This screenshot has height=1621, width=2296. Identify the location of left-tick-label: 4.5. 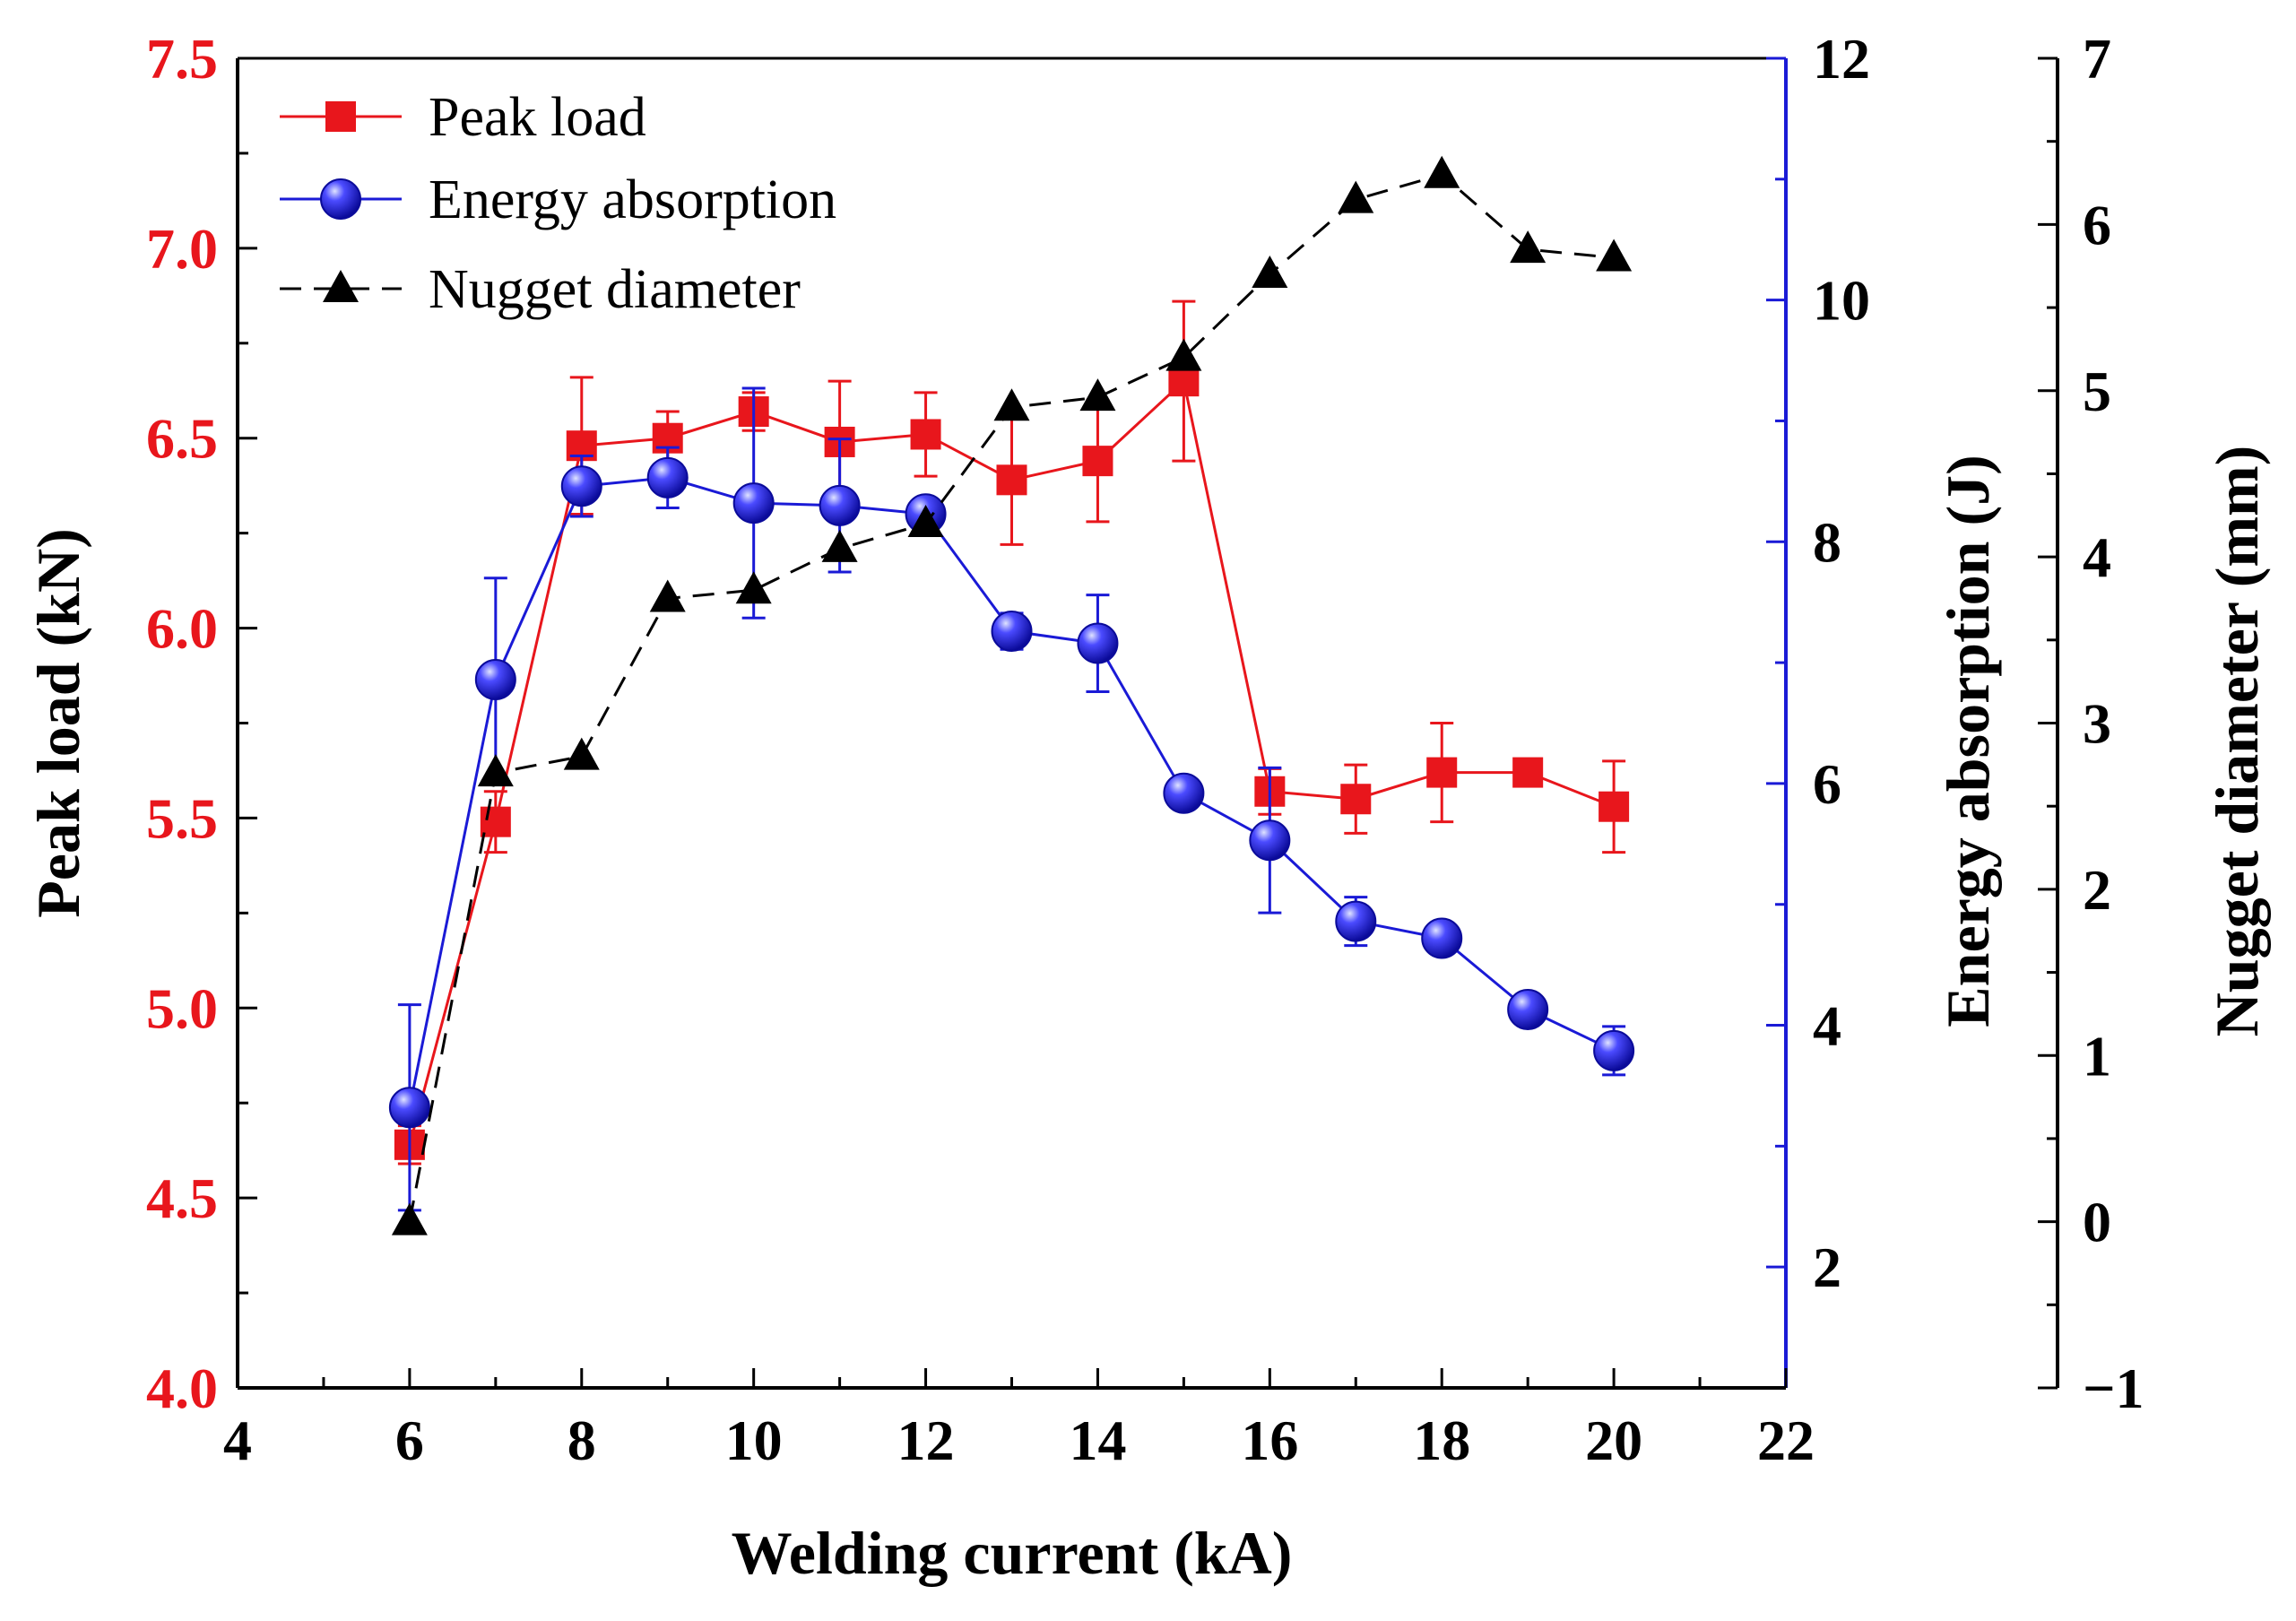
(182, 1198).